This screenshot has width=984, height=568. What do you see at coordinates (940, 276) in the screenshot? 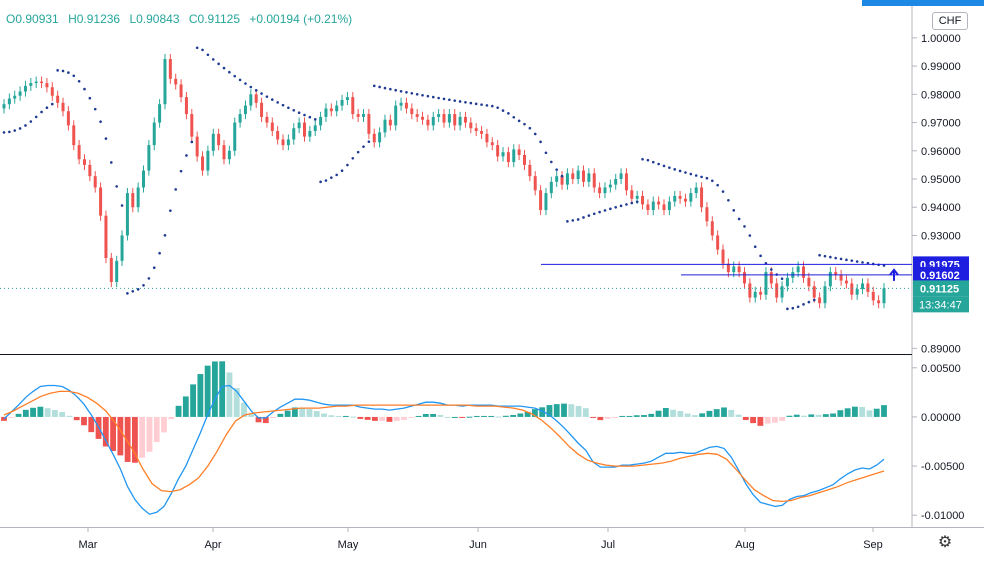
I see `price-label-text: 0.91602` at bounding box center [940, 276].